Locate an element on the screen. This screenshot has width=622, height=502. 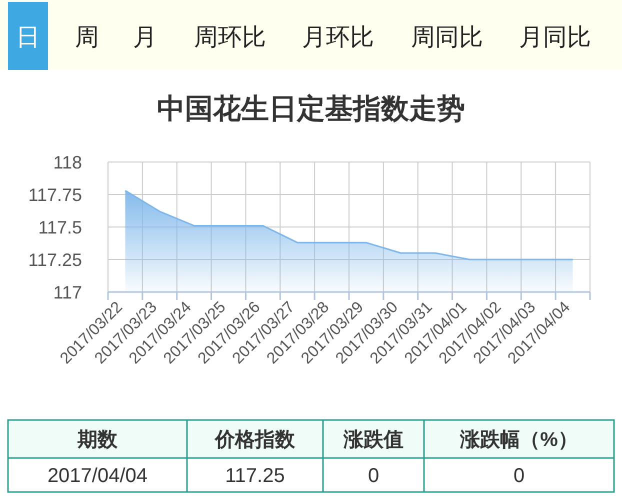
text: 月同比 is located at coordinates (555, 37).